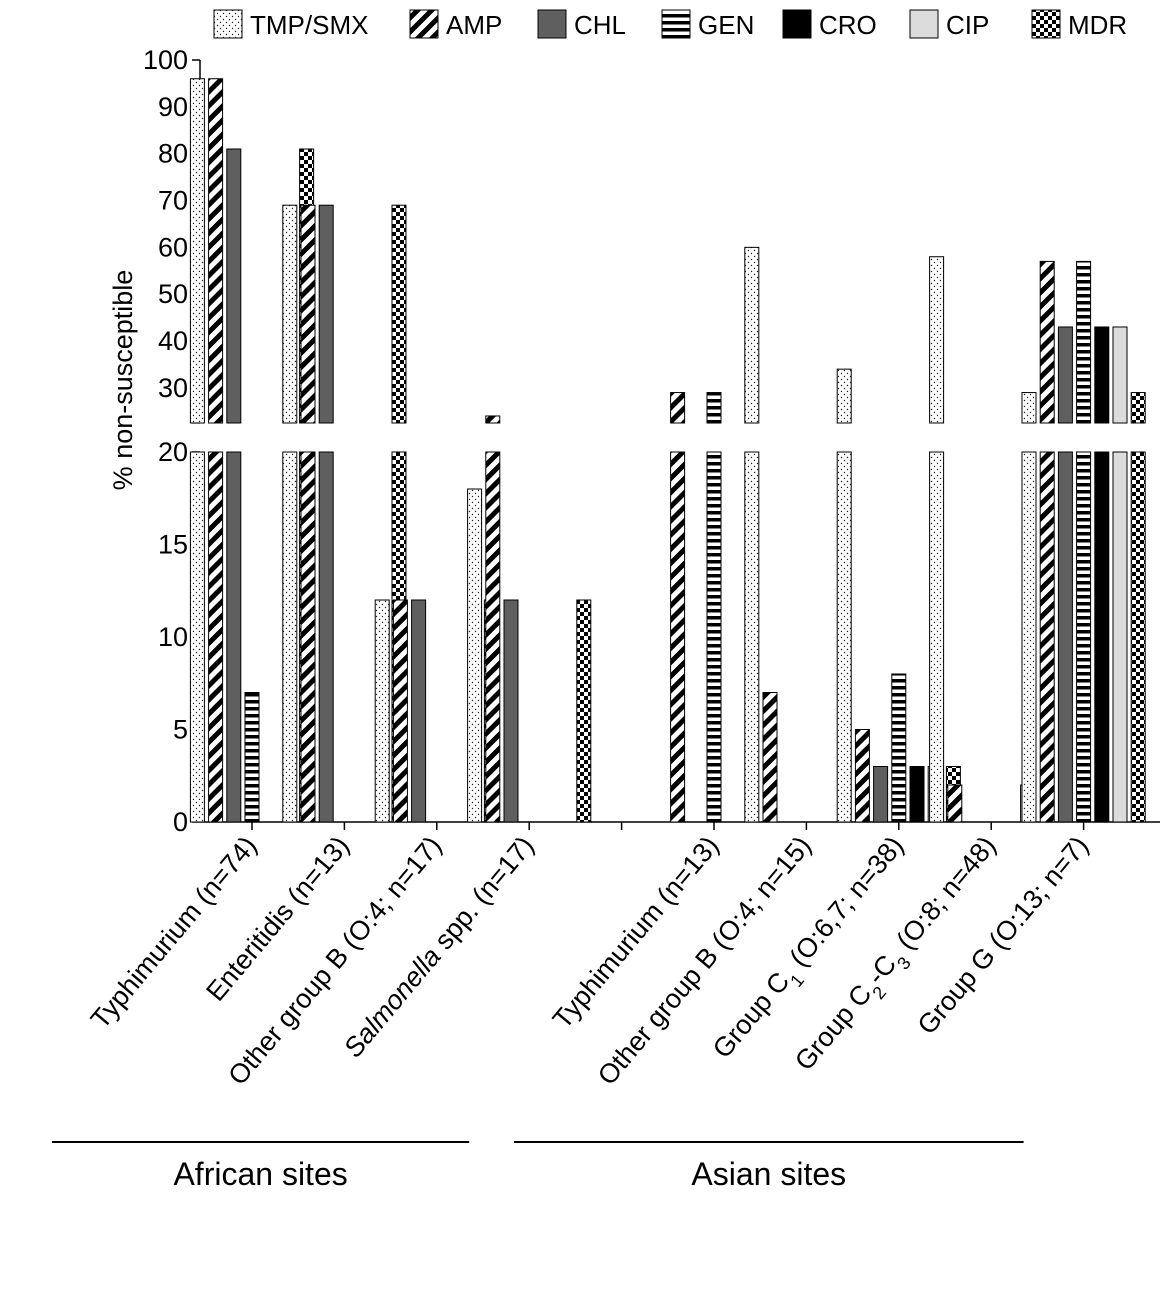  I want to click on y-tick-label: 100, so click(165, 60).